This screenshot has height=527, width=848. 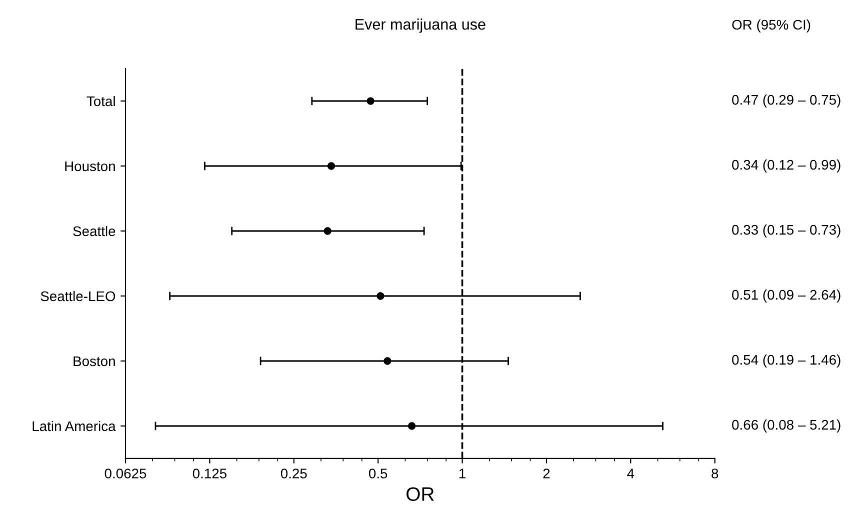 What do you see at coordinates (94, 231) in the screenshot?
I see `y-tick-label: Seattle` at bounding box center [94, 231].